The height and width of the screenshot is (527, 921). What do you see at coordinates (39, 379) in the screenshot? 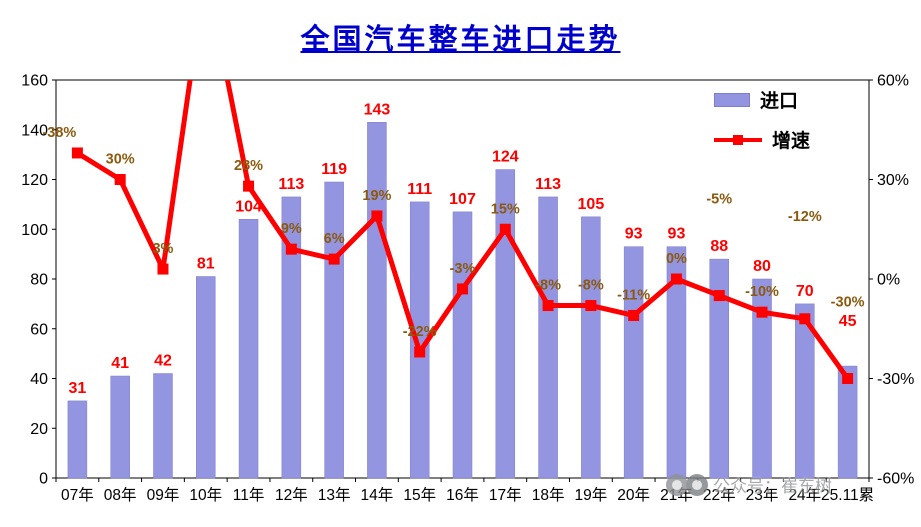
I see `left-axis-tick-label: 40` at bounding box center [39, 379].